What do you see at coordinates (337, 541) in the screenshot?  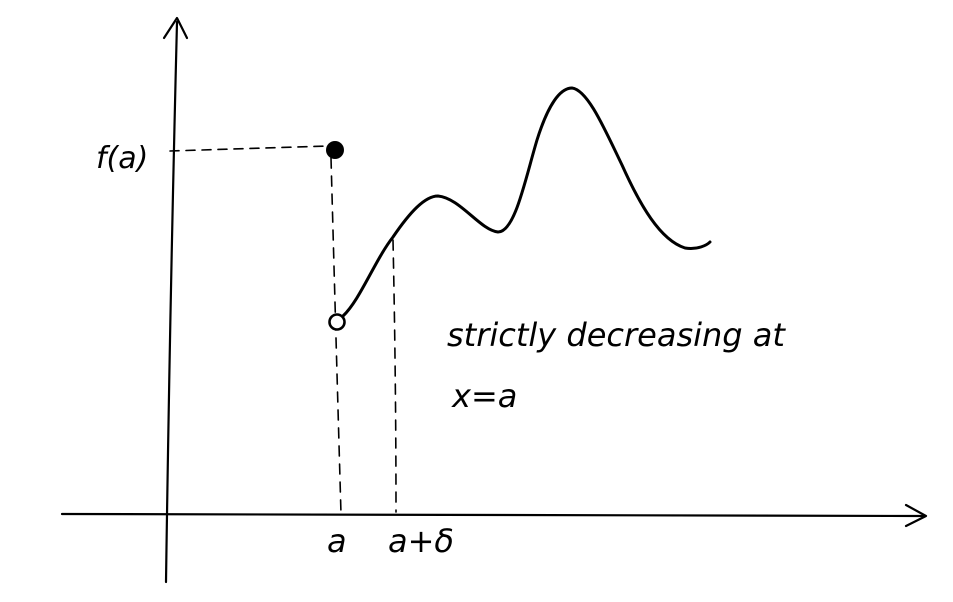 I see `x-point-a-label: a` at bounding box center [337, 541].